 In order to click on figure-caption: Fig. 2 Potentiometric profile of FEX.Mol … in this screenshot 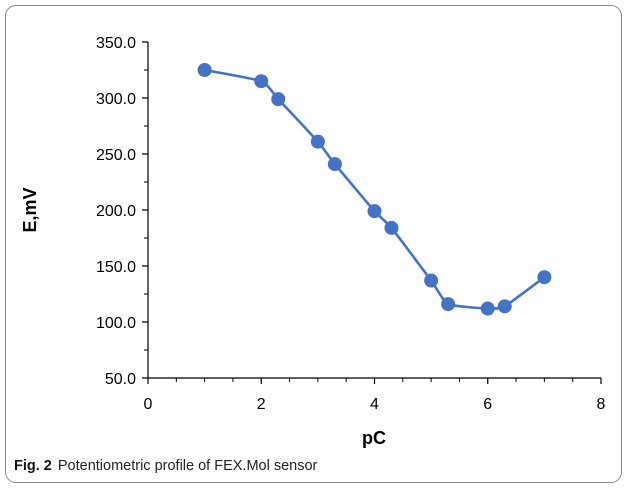, I will do `click(165, 466)`.